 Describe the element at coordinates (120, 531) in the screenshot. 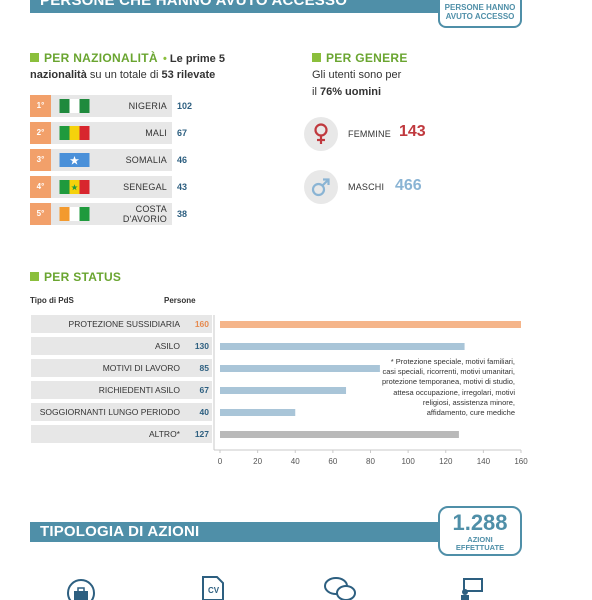

I see `azioni-title: TIPOLOGIA DI AZIONI` at that location.